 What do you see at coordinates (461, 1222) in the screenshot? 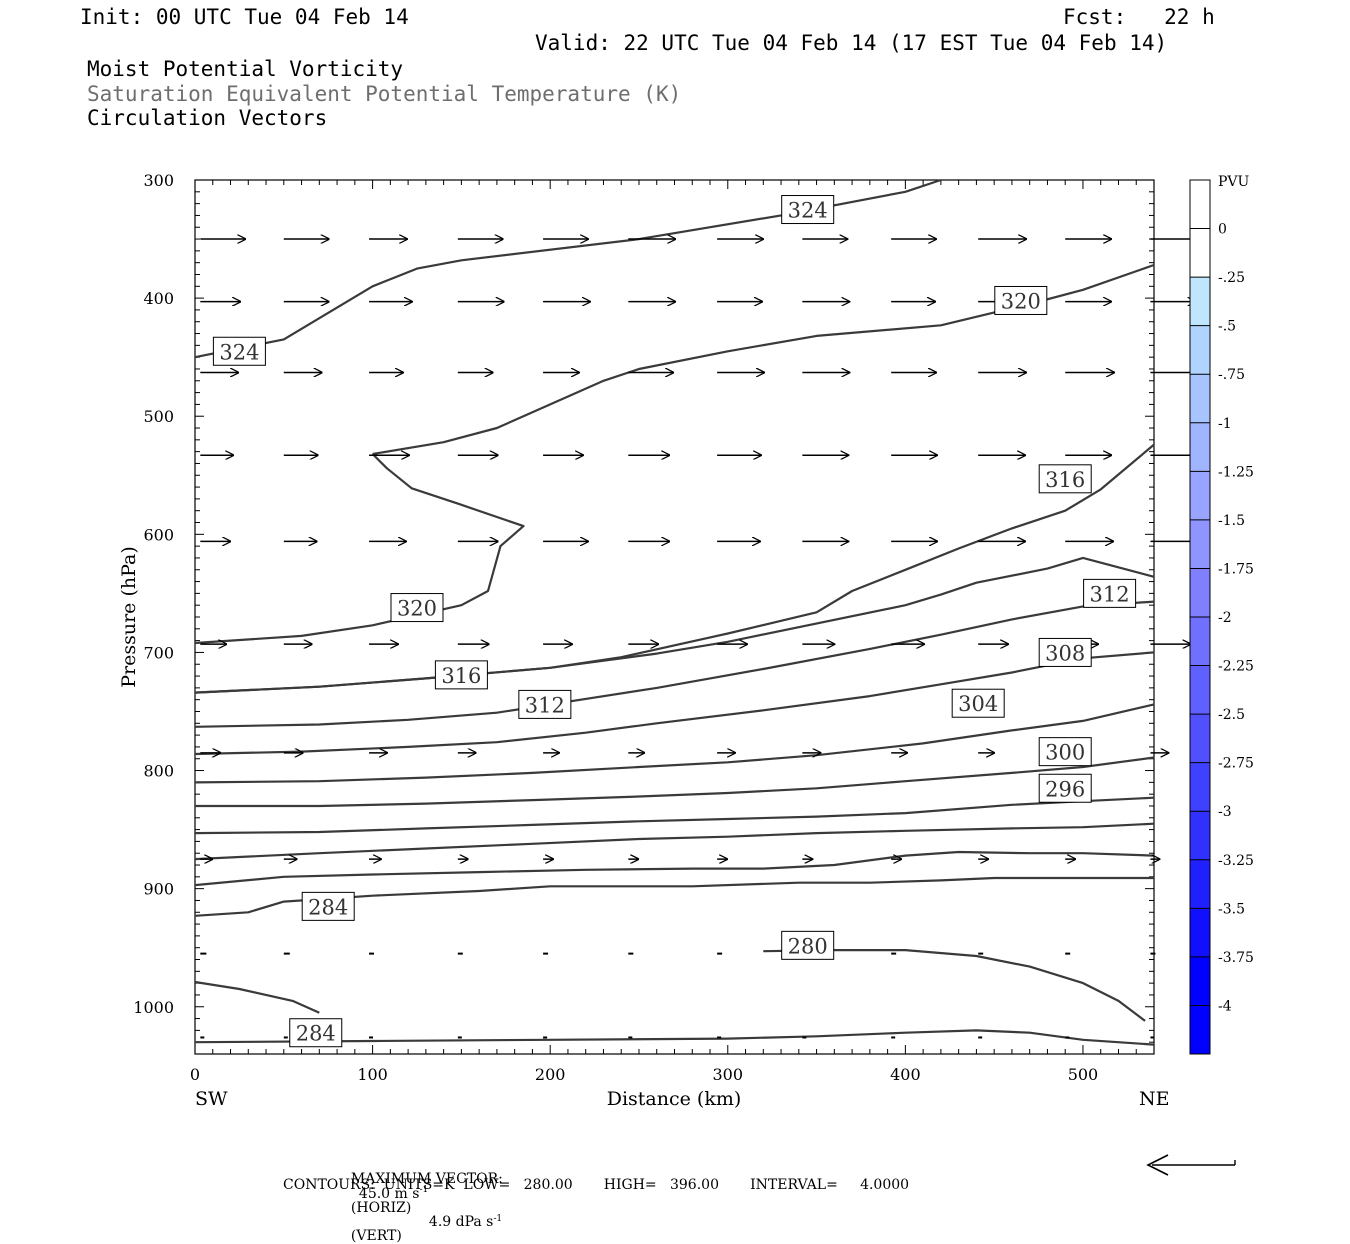
I see `max-vector-vert-value: 4.9 dPa s` at bounding box center [461, 1222].